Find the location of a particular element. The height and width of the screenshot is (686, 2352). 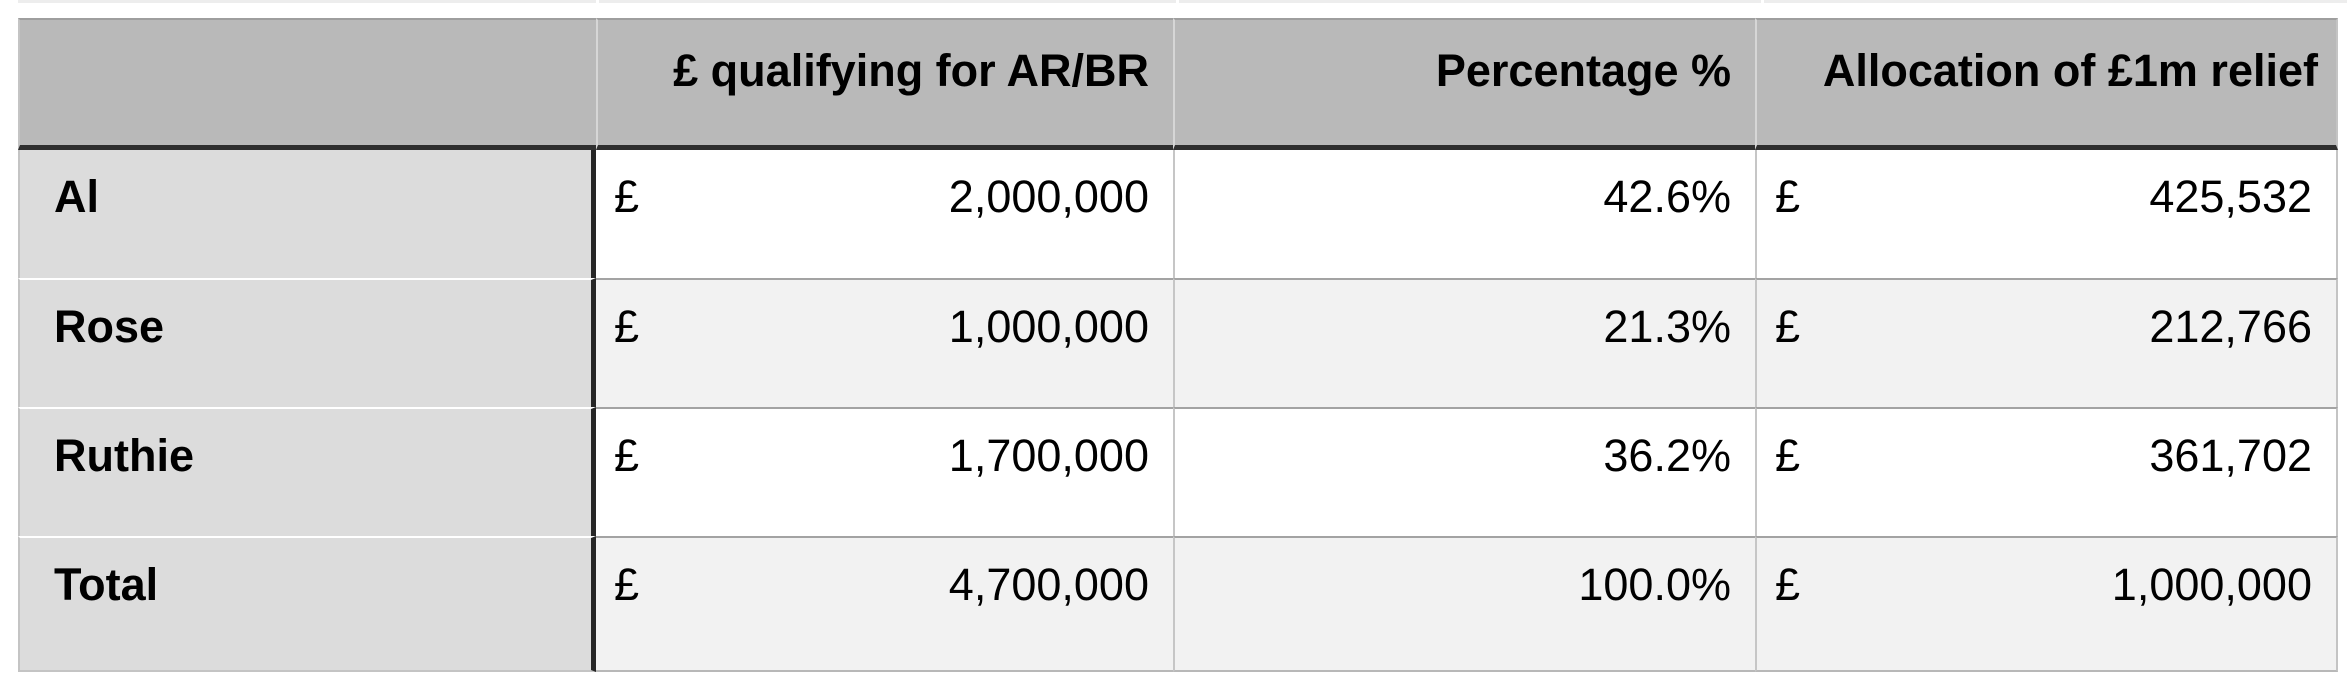

header-cell-percentage: Percentage % is located at coordinates (1464, 84).